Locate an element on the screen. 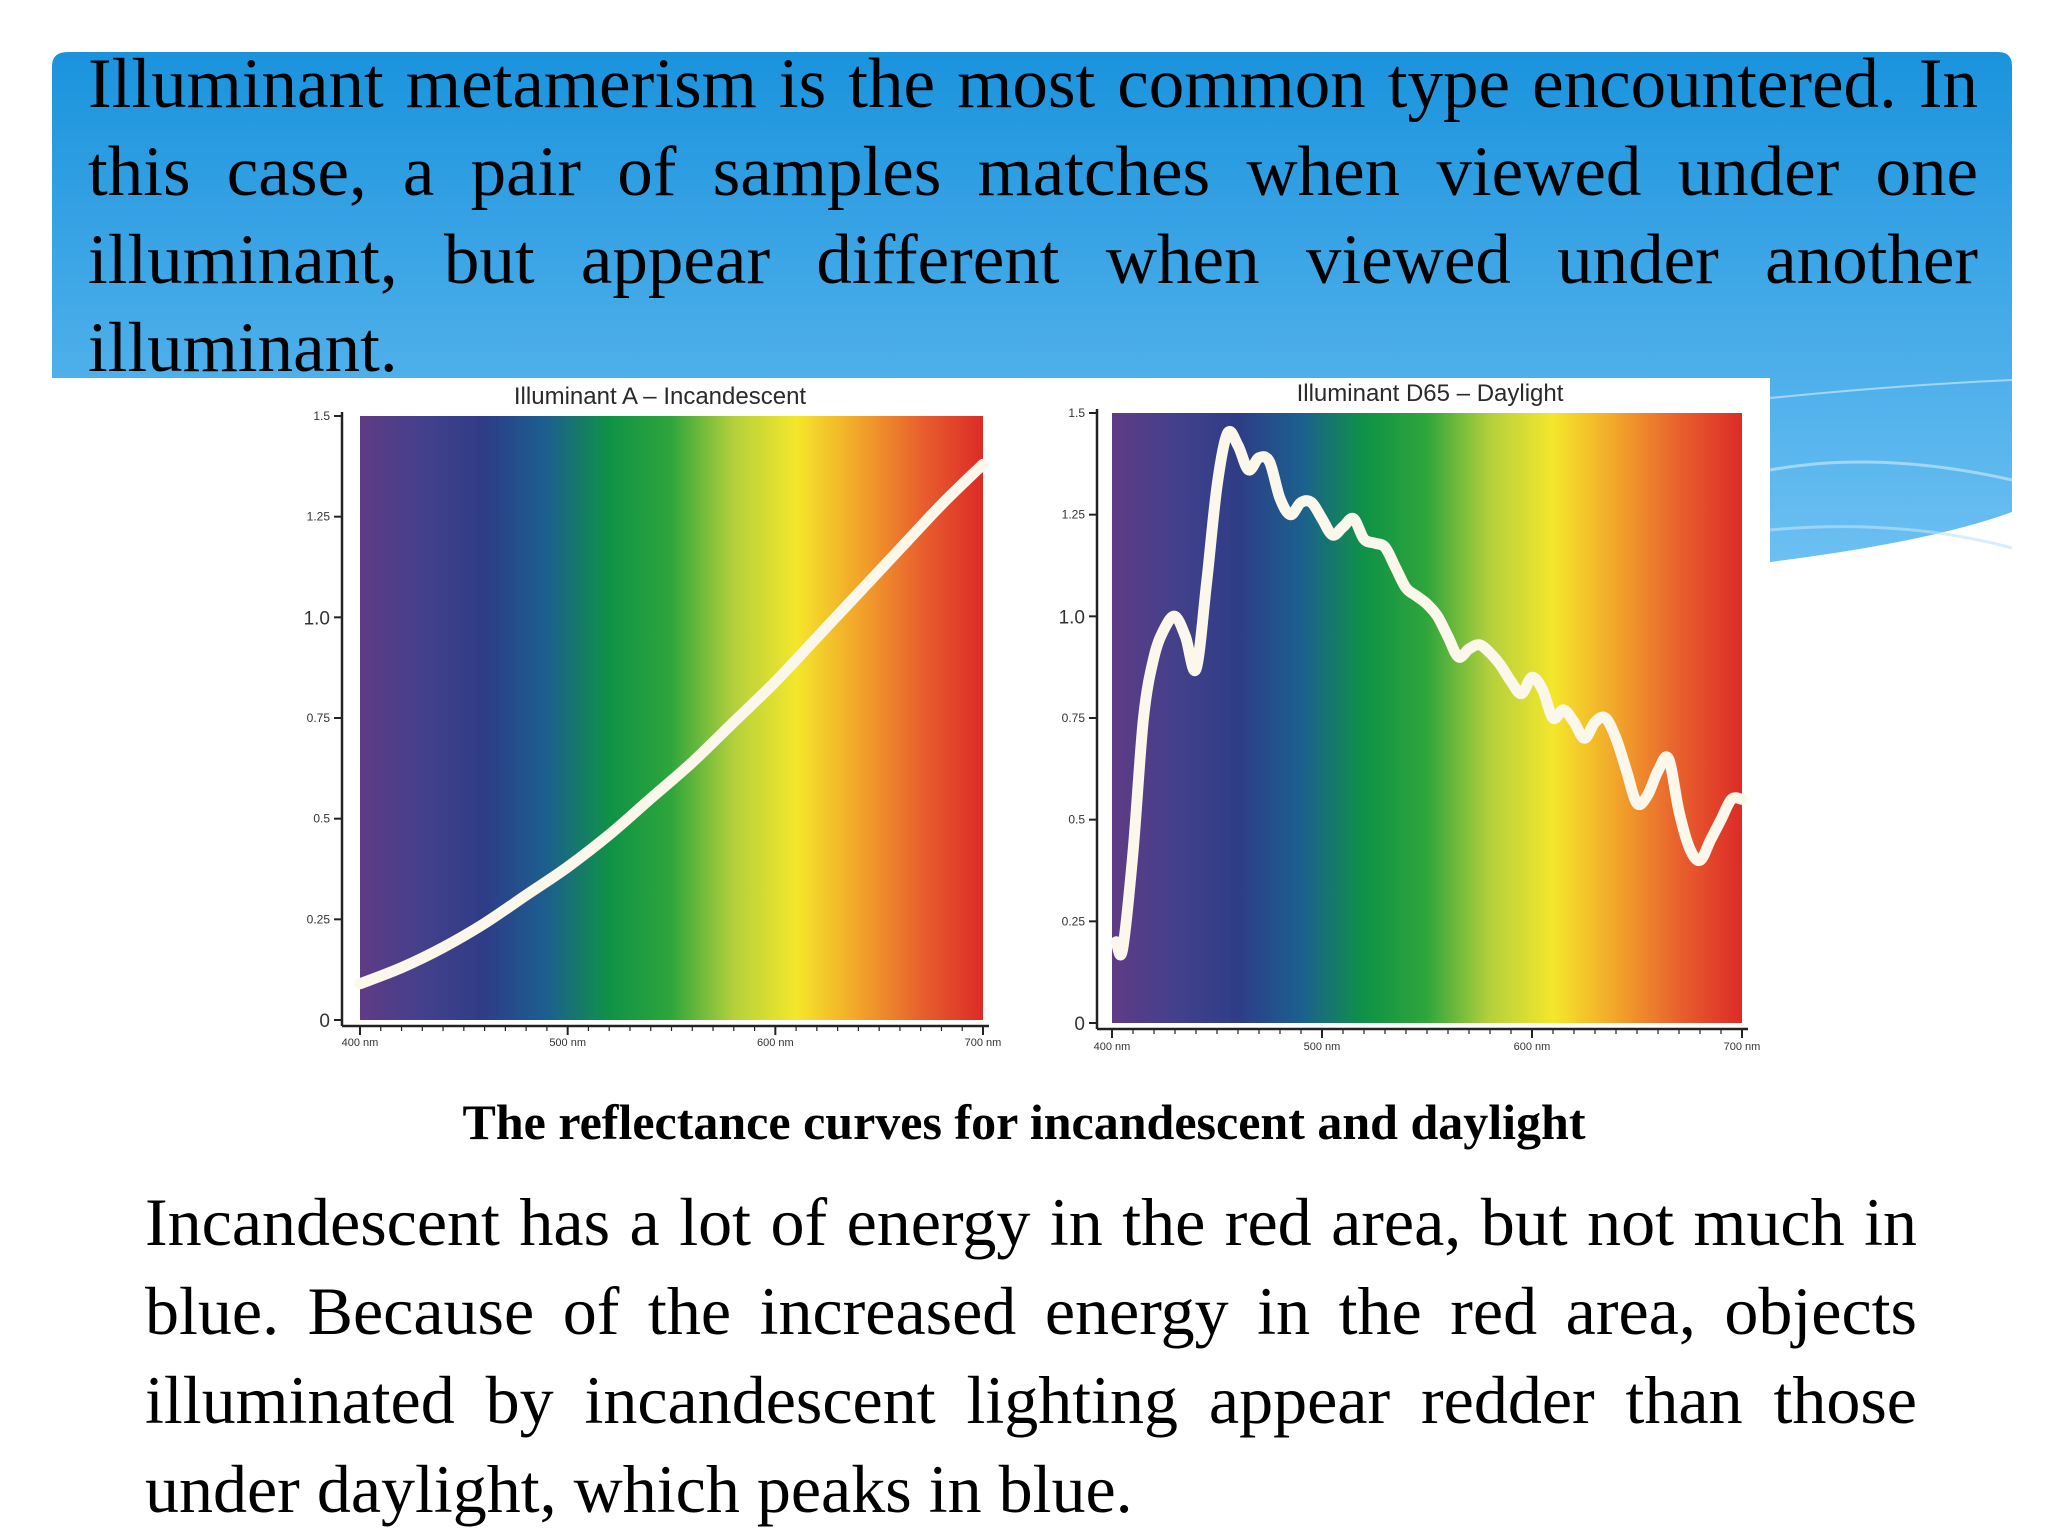 The width and height of the screenshot is (2048, 1536). chart-title: Illuminant A – Incandescent is located at coordinates (660, 396).